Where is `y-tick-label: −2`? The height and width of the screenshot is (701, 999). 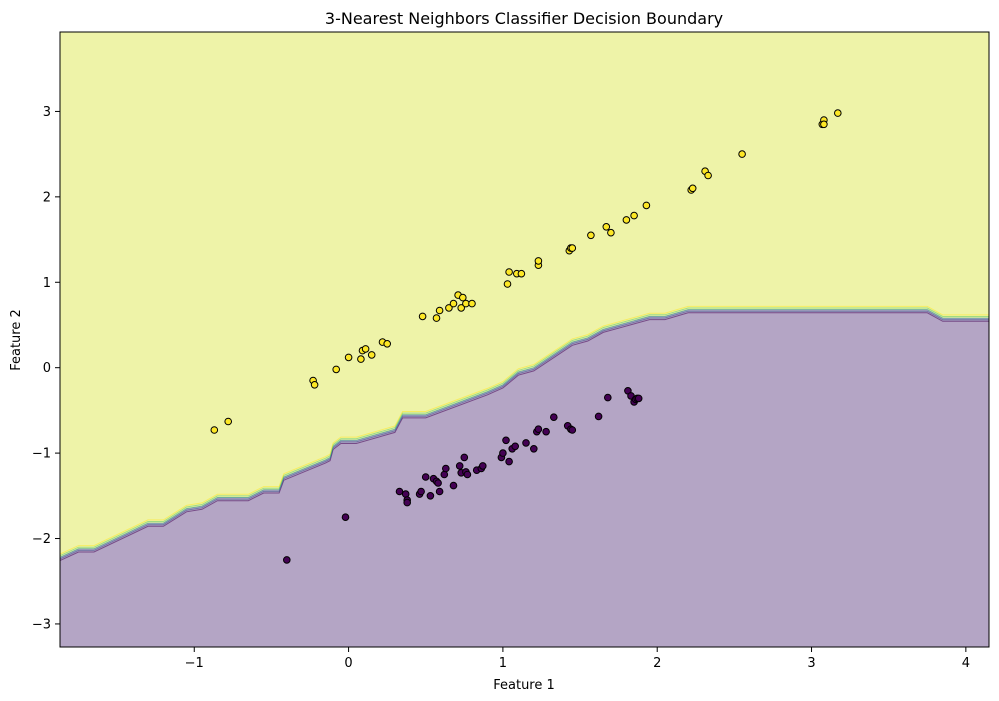 y-tick-label: −2 is located at coordinates (41, 539).